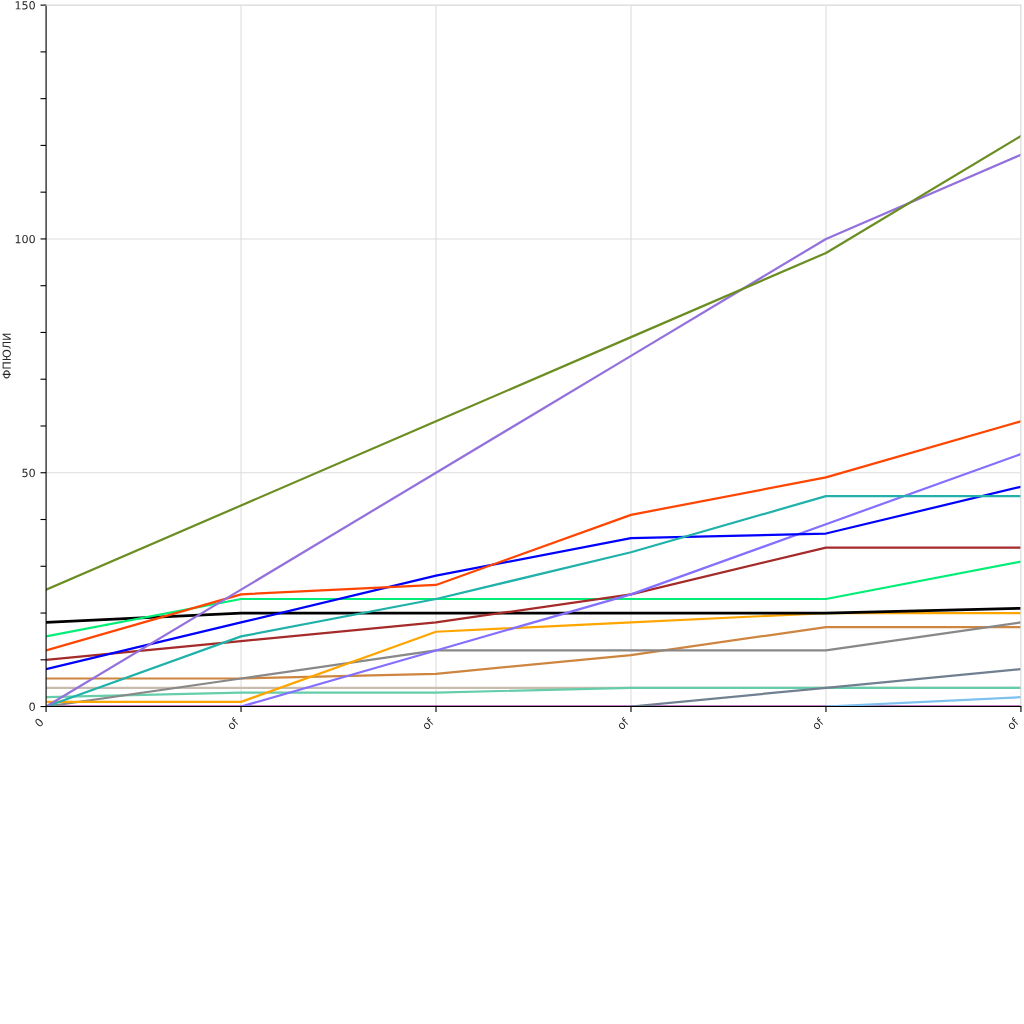 This screenshot has width=1024, height=1024. What do you see at coordinates (39, 722) in the screenshot?
I see `x-tick-label: 0` at bounding box center [39, 722].